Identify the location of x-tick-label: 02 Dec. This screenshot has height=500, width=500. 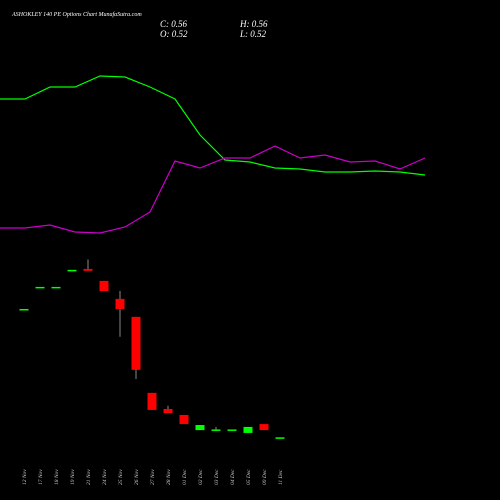
(201, 477).